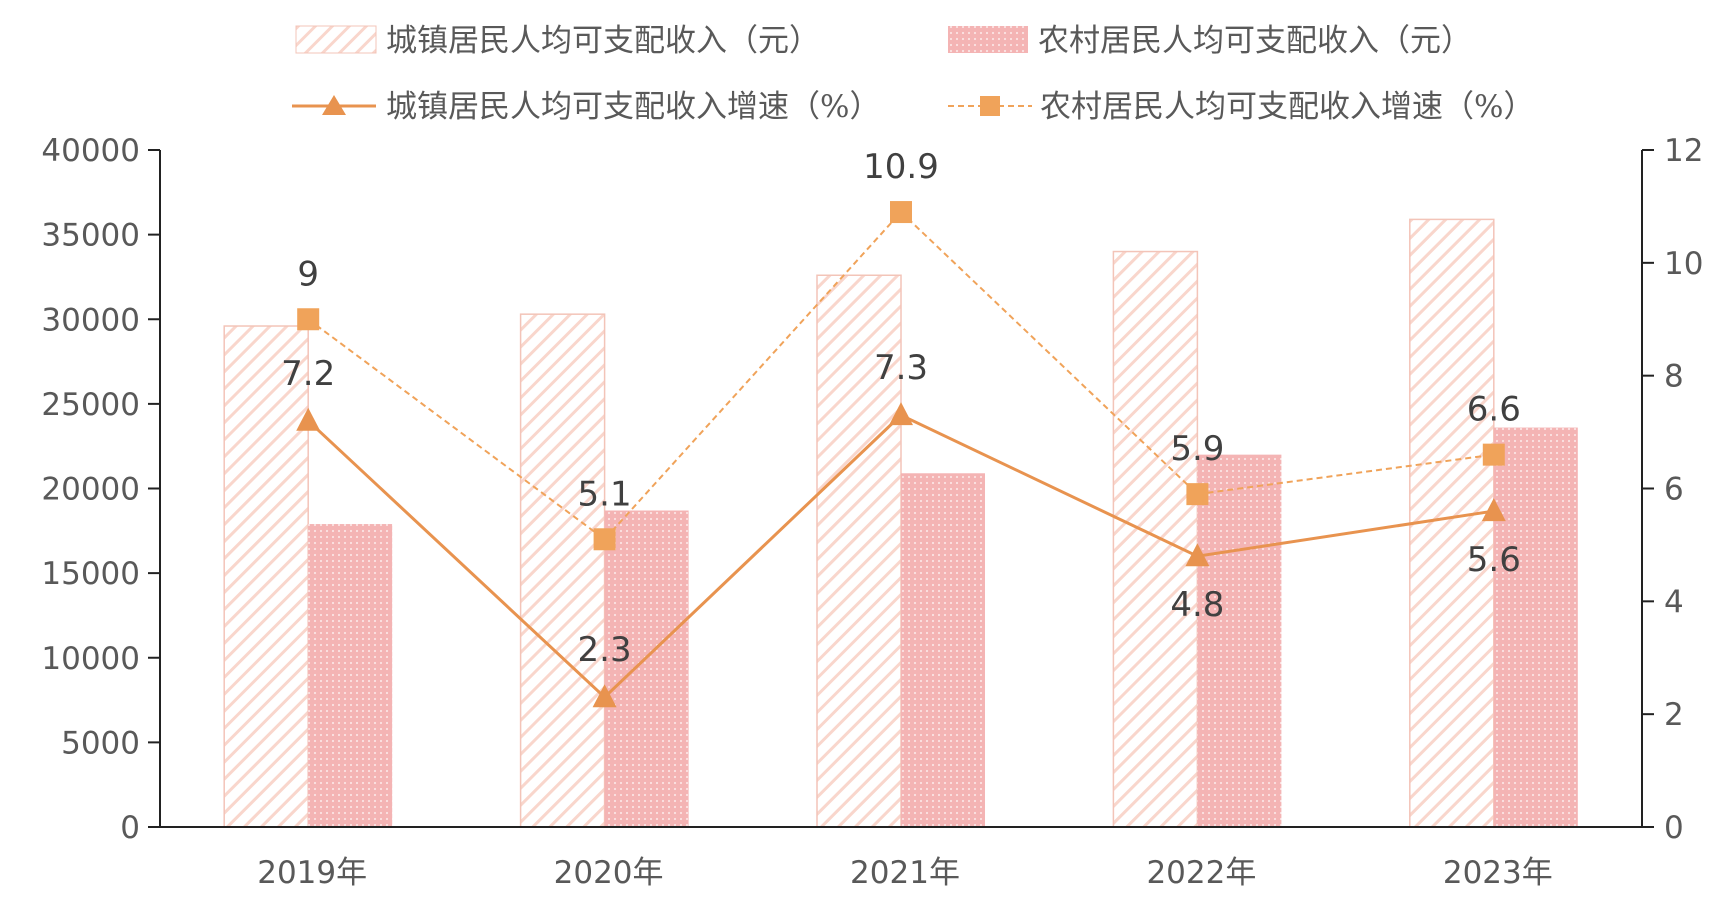  I want to click on y-left-tick-0: 0, so click(130, 828).